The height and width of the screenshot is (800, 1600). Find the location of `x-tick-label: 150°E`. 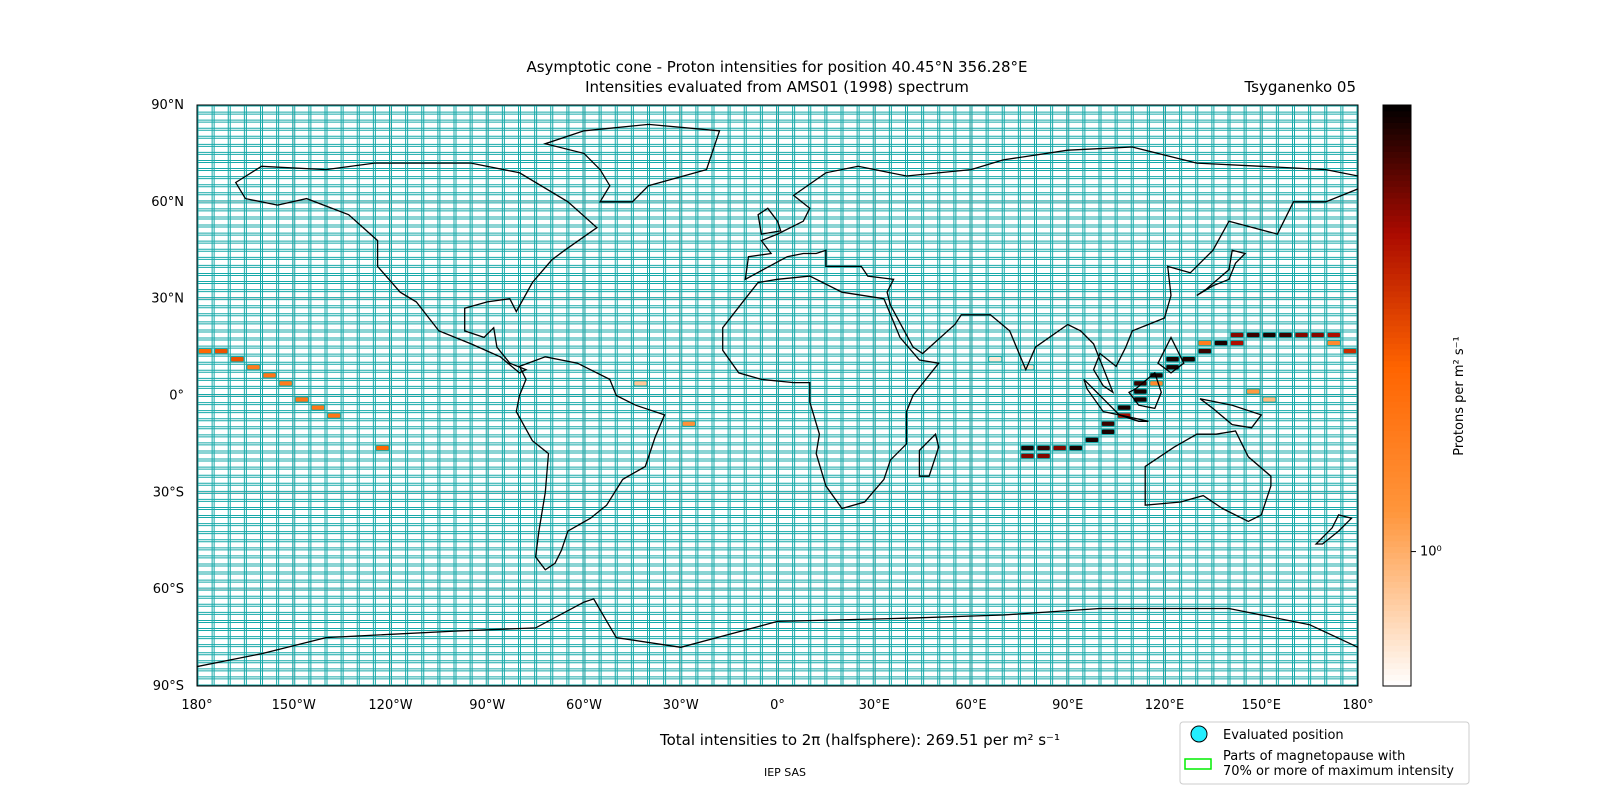

x-tick-label: 150°E is located at coordinates (1261, 705).